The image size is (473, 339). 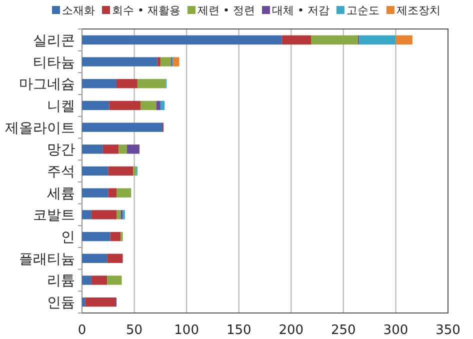 I want to click on x-tick-label: 250, so click(x=343, y=330).